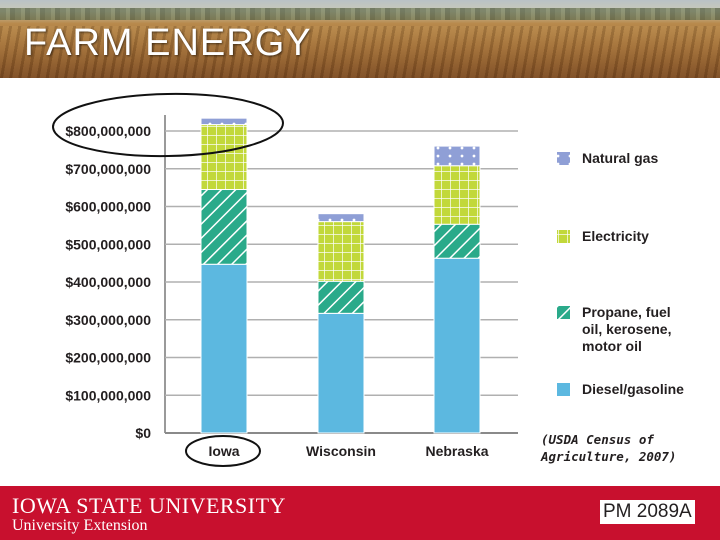 The width and height of the screenshot is (720, 540). I want to click on publication-number: PM 2089A, so click(647, 512).